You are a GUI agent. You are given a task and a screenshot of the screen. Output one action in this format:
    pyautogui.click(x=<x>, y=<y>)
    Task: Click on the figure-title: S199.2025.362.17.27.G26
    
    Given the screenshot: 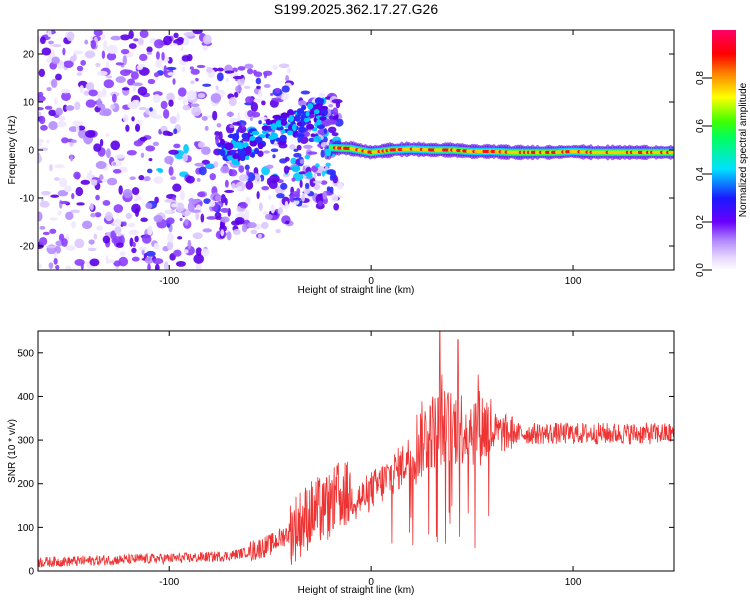 What is the action you would take?
    pyautogui.click(x=356, y=9)
    